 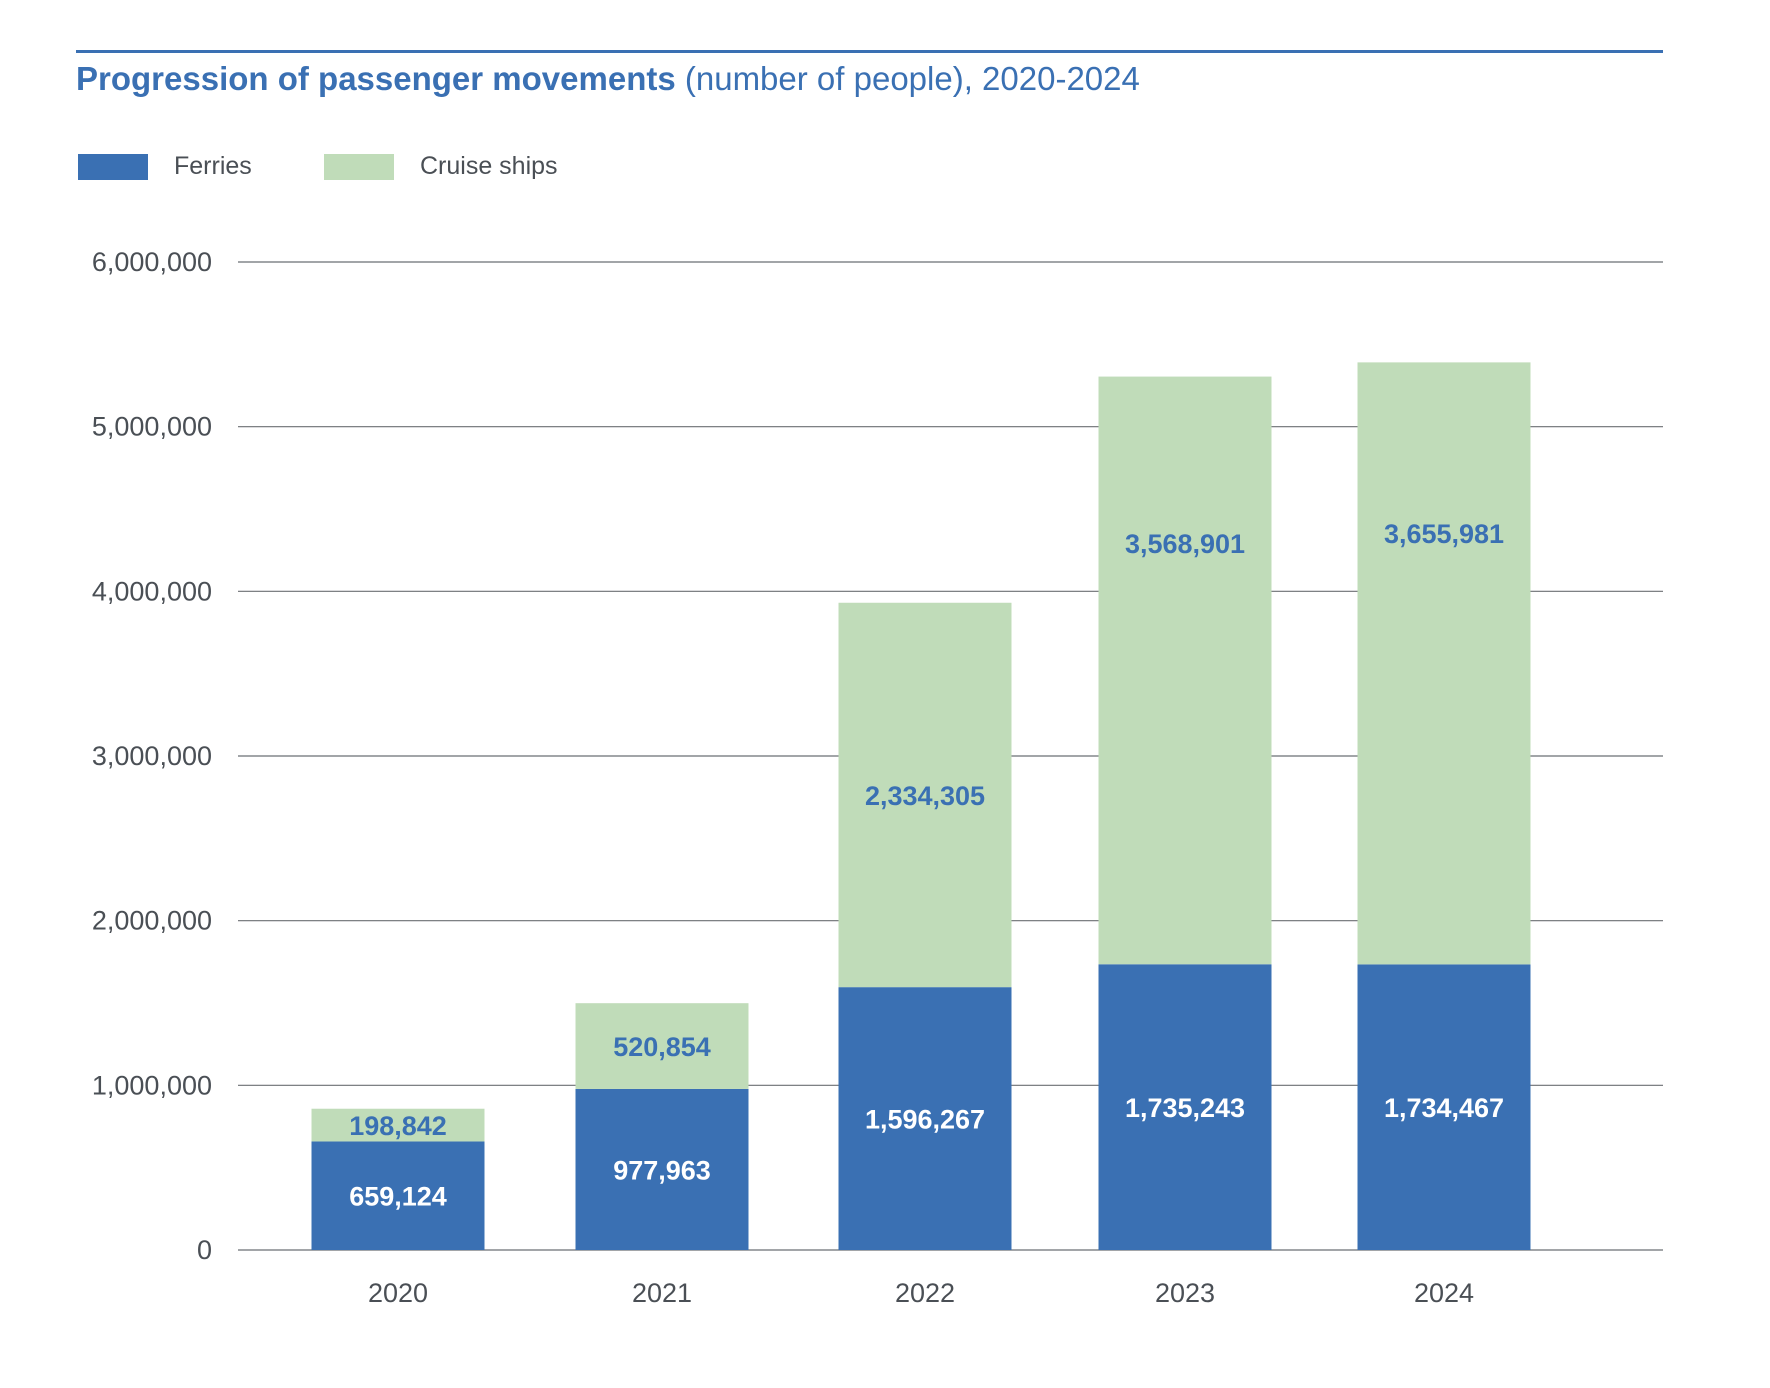 I want to click on legend-item-ferries: Ferries, so click(x=165, y=166).